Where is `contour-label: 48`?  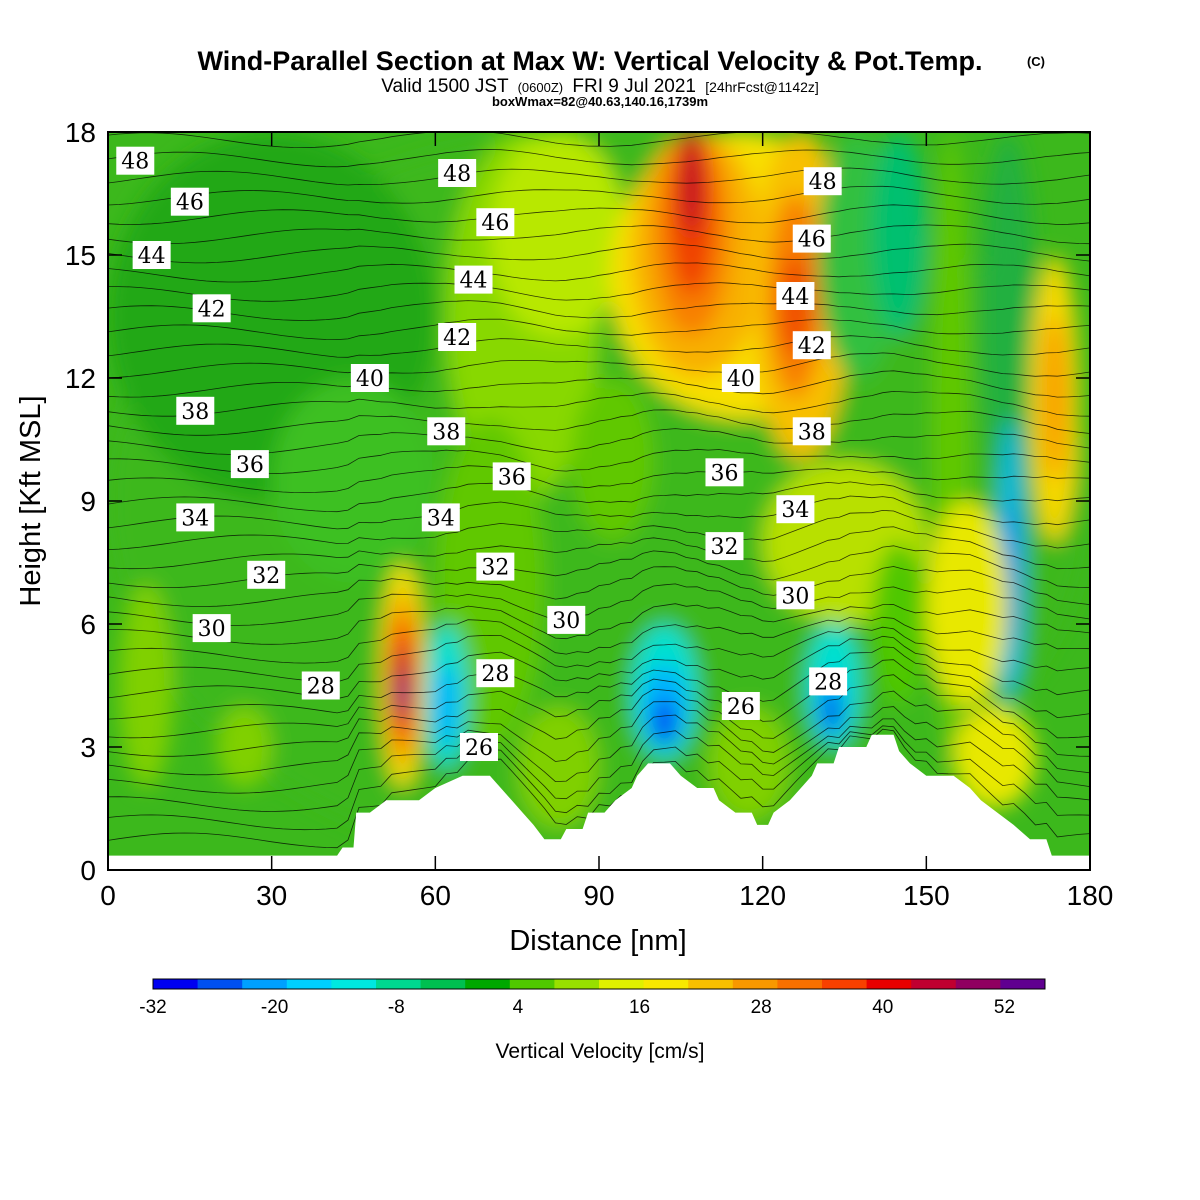
contour-label: 48 is located at coordinates (823, 182).